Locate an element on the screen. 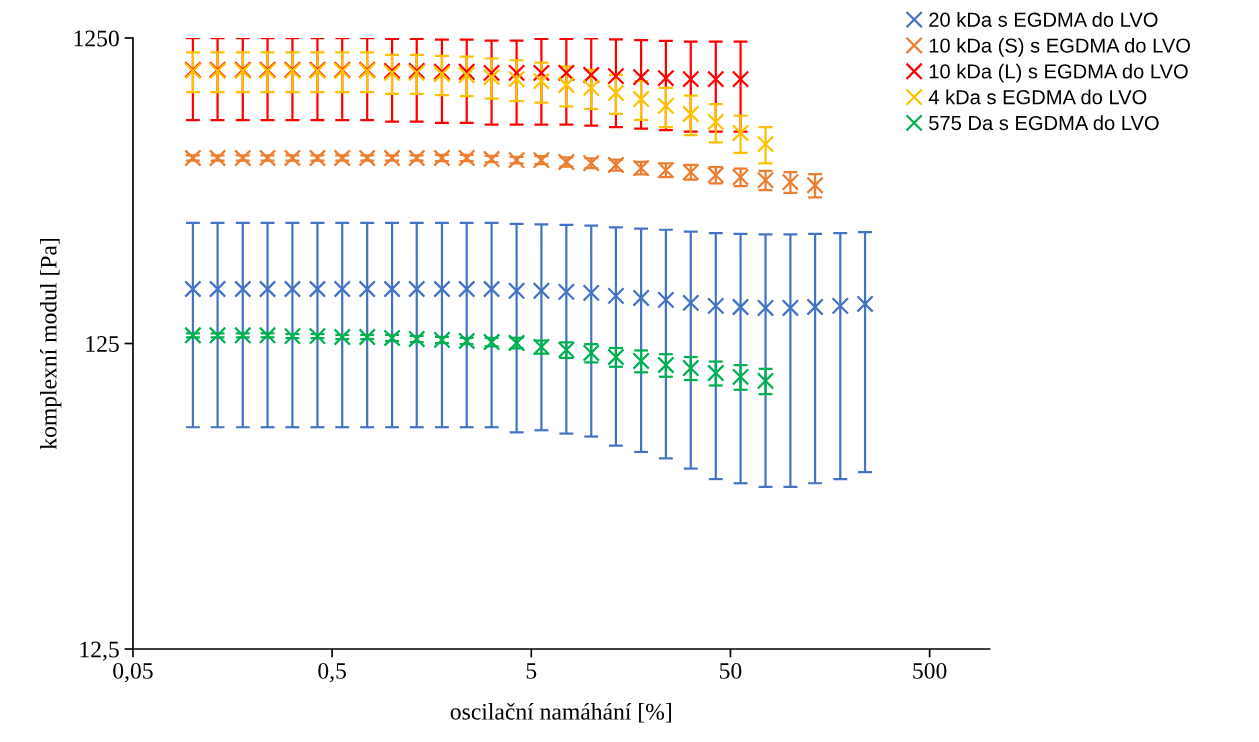 The width and height of the screenshot is (1259, 742). y-axis-title: komplexní modul [Pa] is located at coordinates (50, 344).